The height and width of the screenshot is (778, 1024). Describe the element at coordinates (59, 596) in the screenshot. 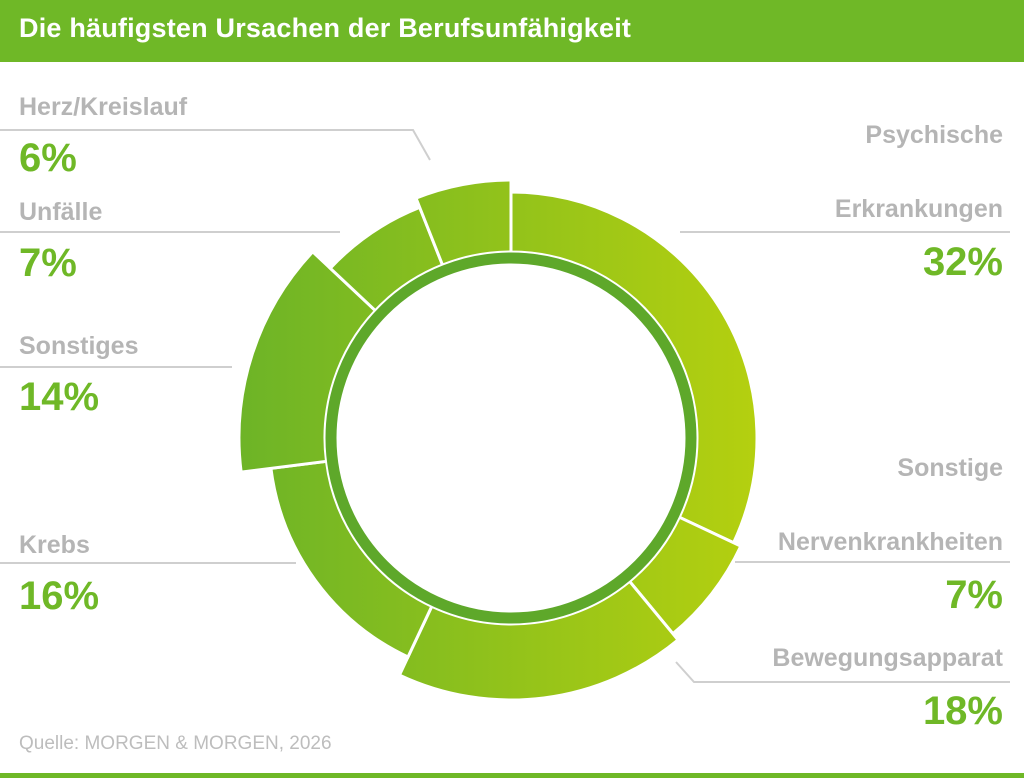

I see `value-krebs: 16%` at that location.